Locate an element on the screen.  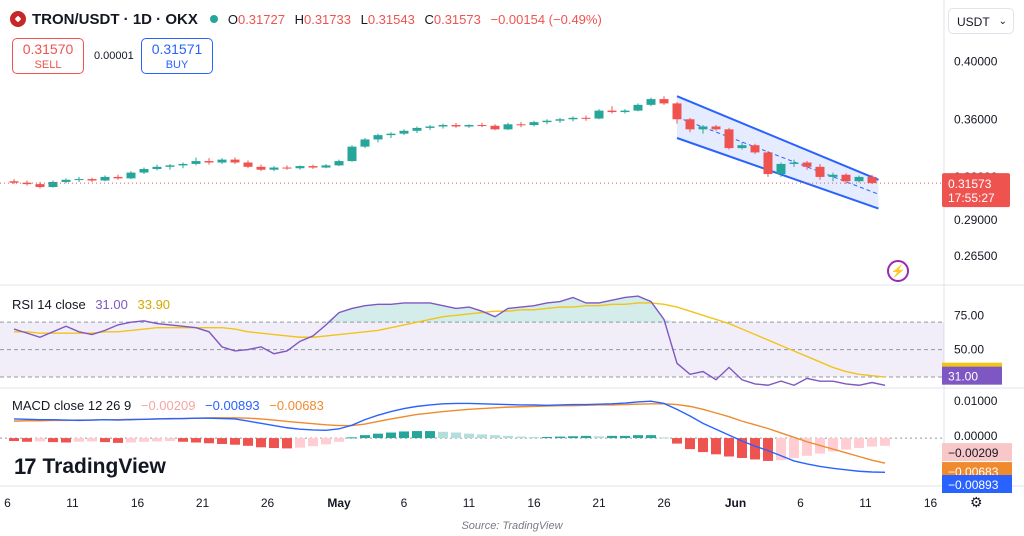
rsi-ma-line is located at coordinates (450, 340).